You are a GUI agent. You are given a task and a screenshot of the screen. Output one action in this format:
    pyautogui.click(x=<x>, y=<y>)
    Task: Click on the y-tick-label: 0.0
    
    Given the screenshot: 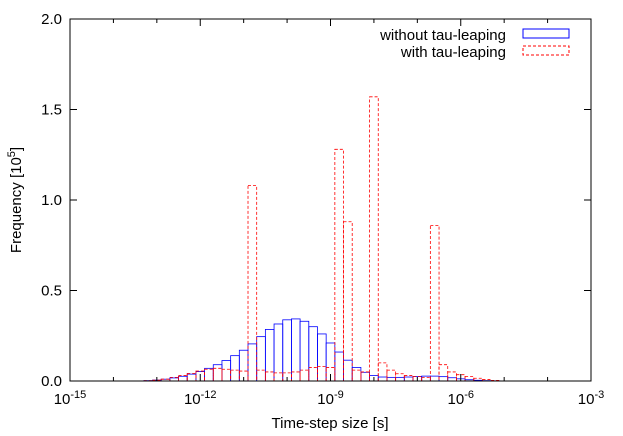 What is the action you would take?
    pyautogui.click(x=51, y=381)
    